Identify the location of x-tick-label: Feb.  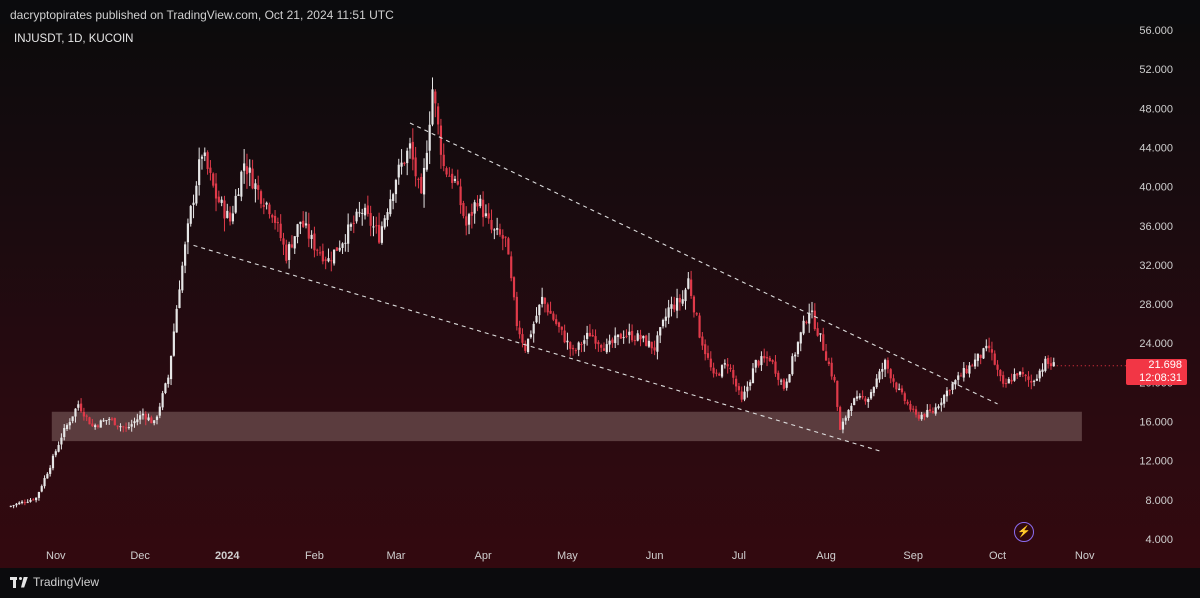
(314, 556).